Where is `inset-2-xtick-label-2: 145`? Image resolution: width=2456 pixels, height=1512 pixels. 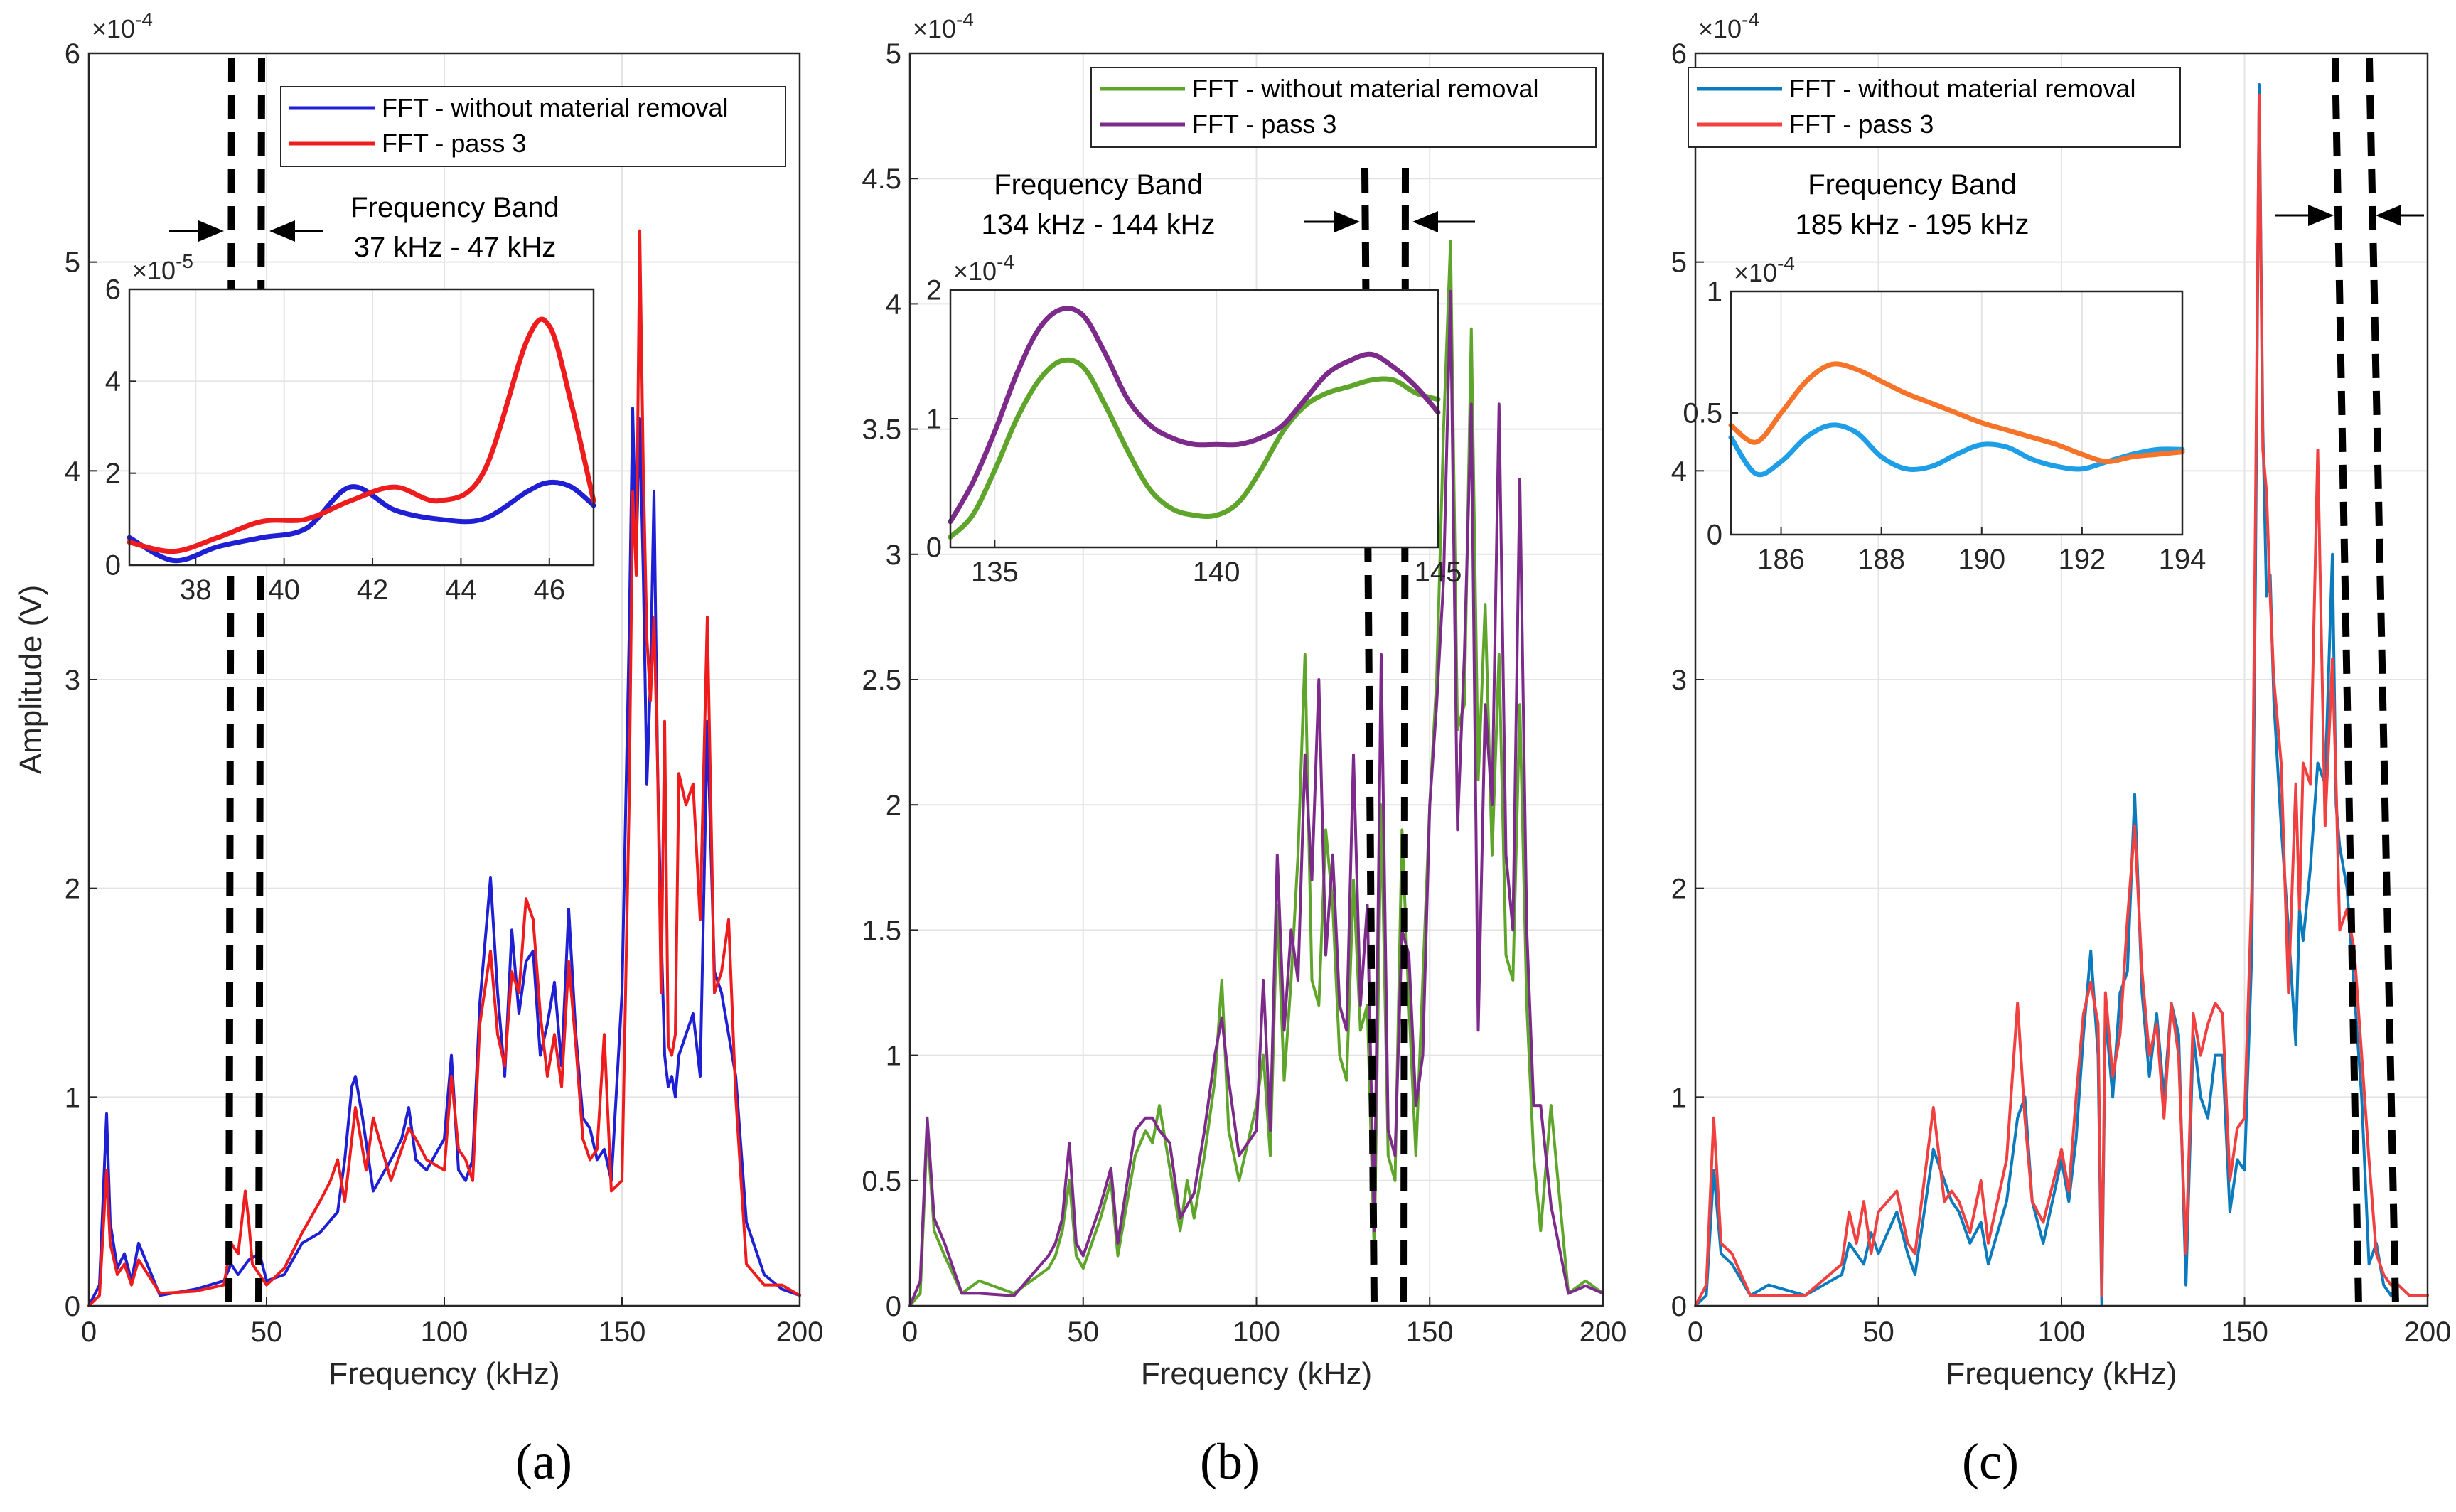 inset-2-xtick-label-2: 145 is located at coordinates (1438, 573).